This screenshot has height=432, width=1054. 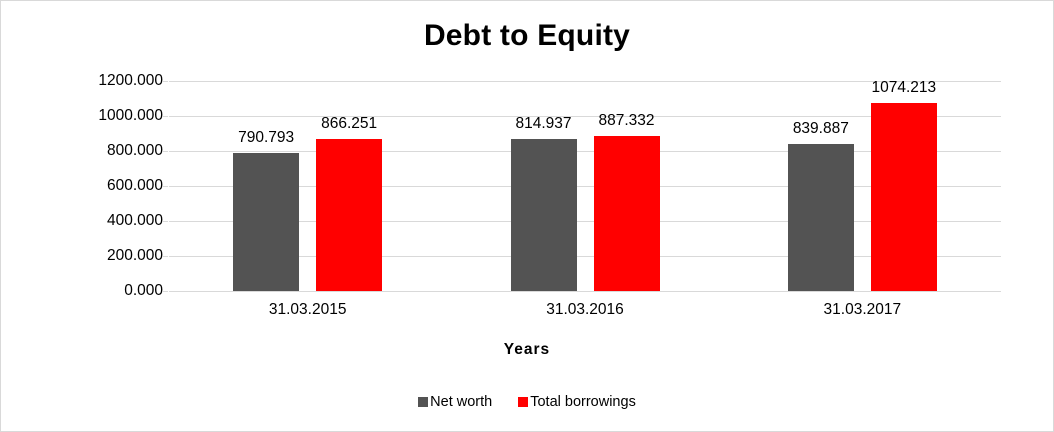 I want to click on bar-value-label: 866.251, so click(x=349, y=124).